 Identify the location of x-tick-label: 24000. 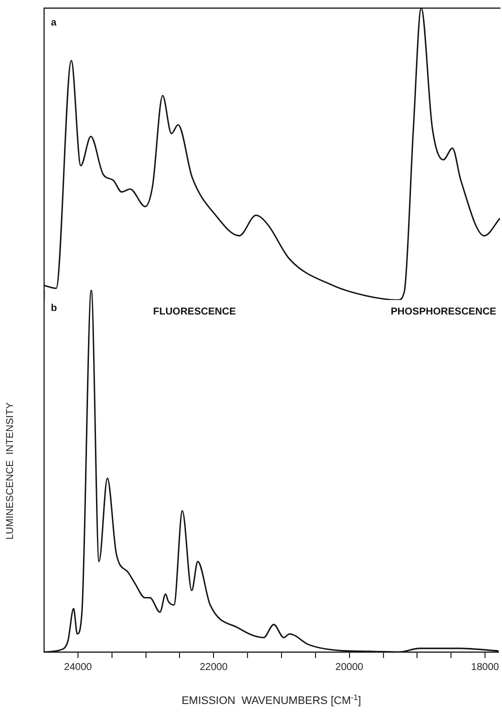
(78, 667).